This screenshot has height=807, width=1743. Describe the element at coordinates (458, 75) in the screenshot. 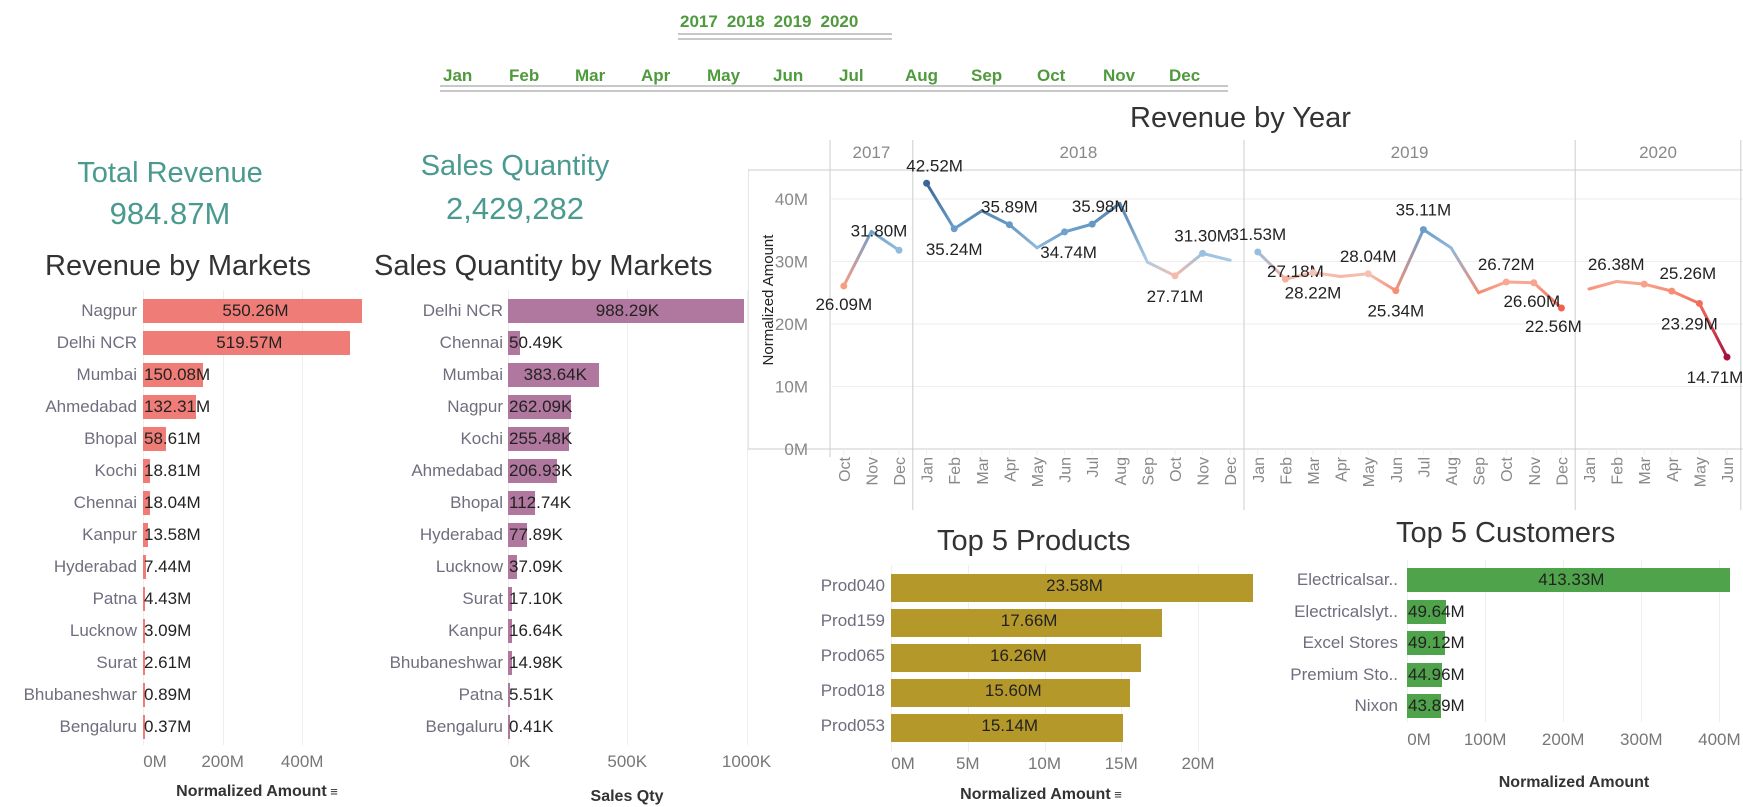

I see `month-filter-jan: Jan` at that location.